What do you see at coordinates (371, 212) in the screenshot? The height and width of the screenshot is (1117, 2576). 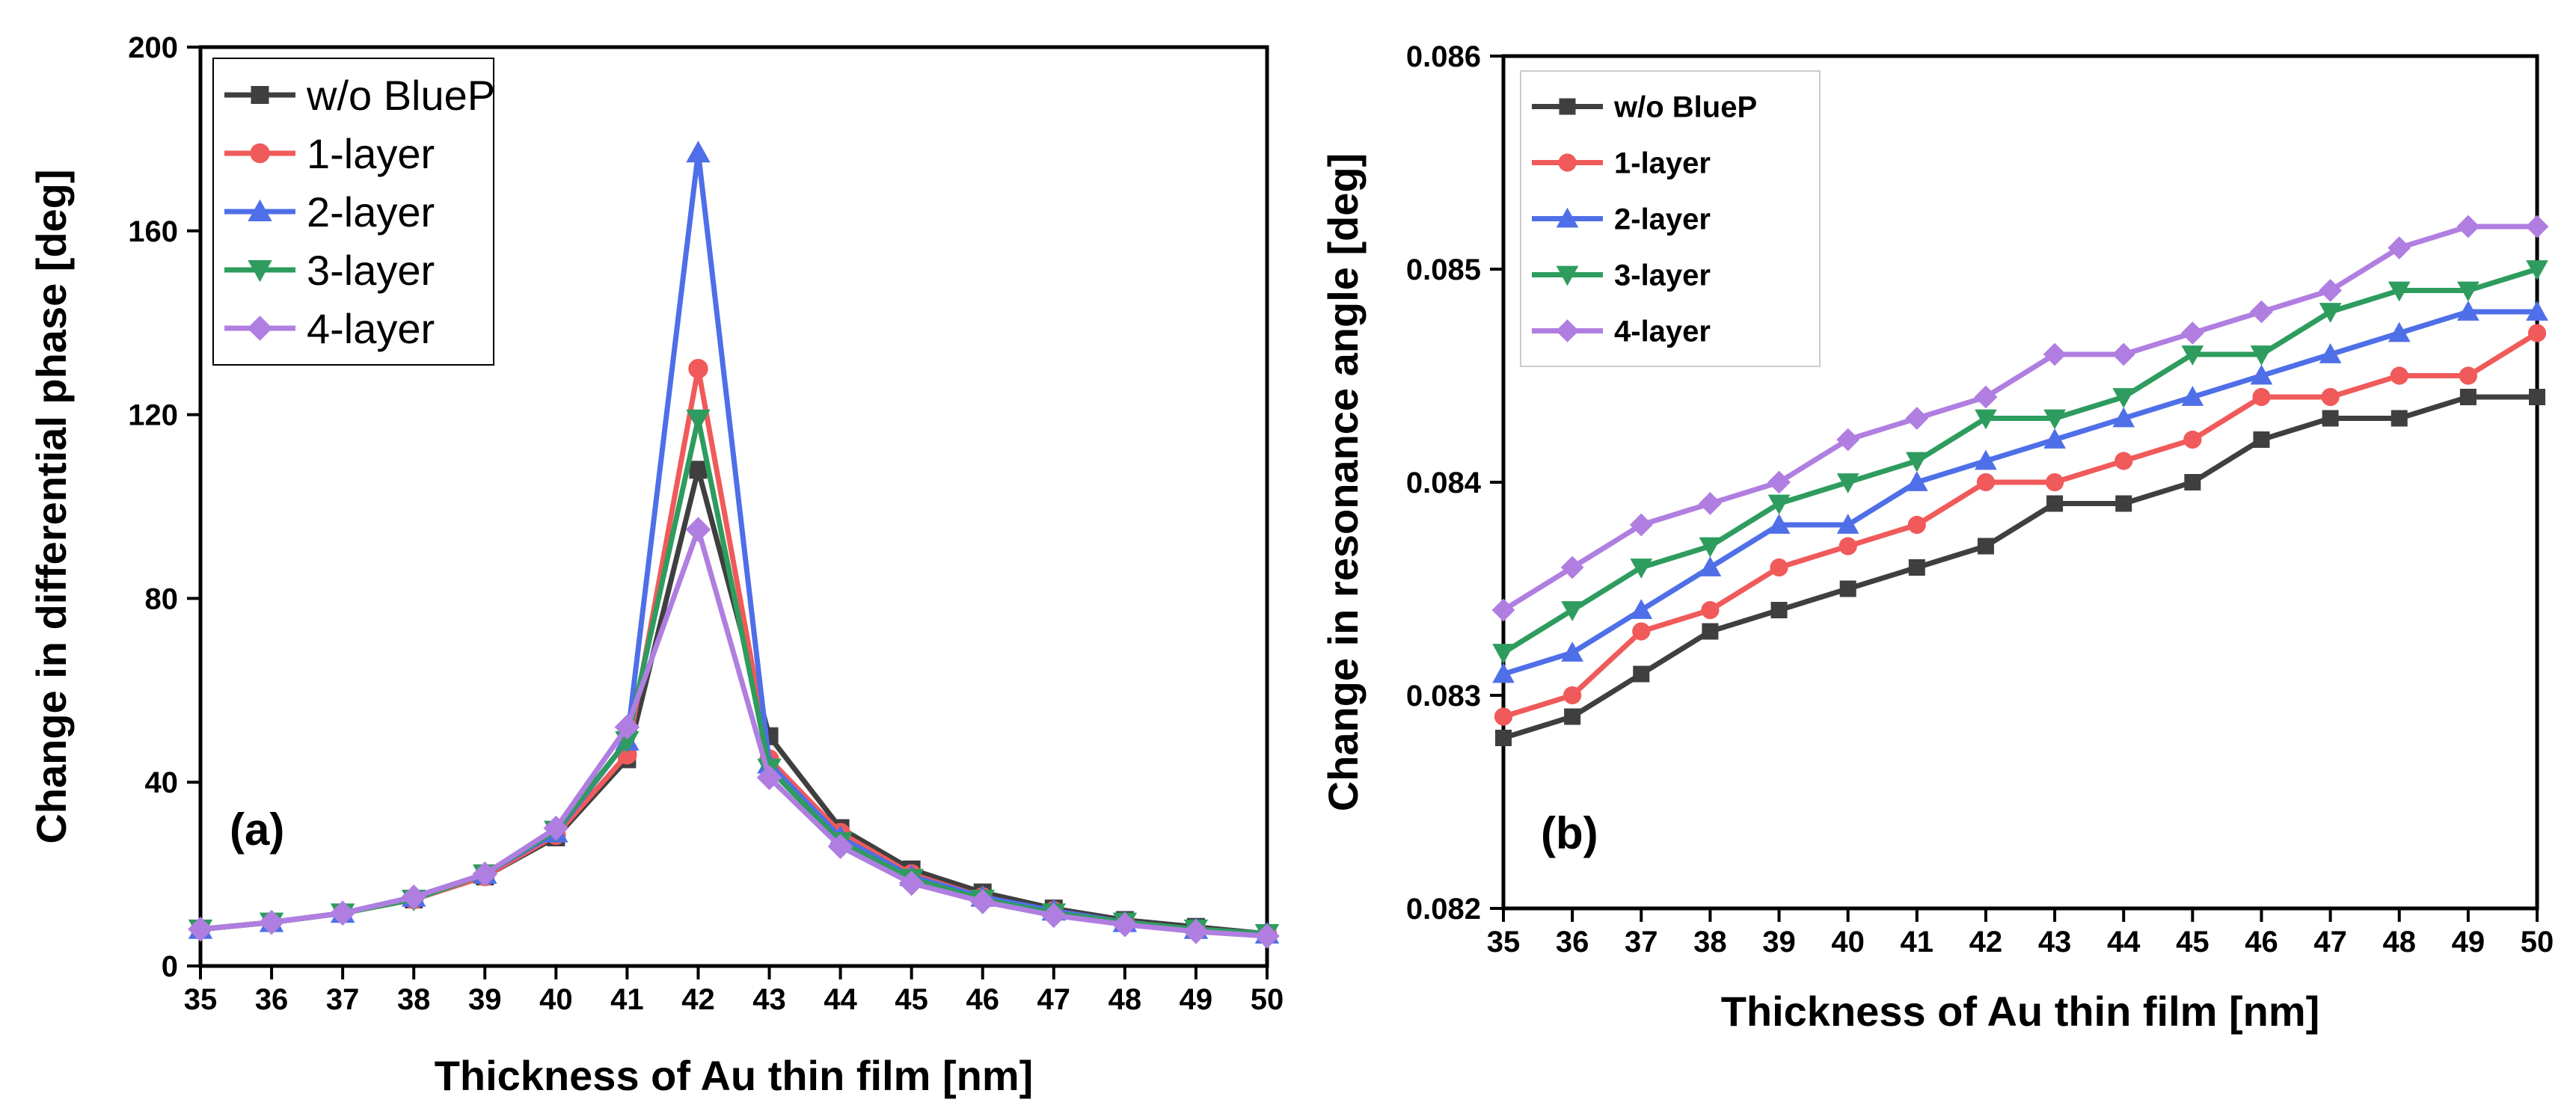 I see `legend-label: 2-layer` at bounding box center [371, 212].